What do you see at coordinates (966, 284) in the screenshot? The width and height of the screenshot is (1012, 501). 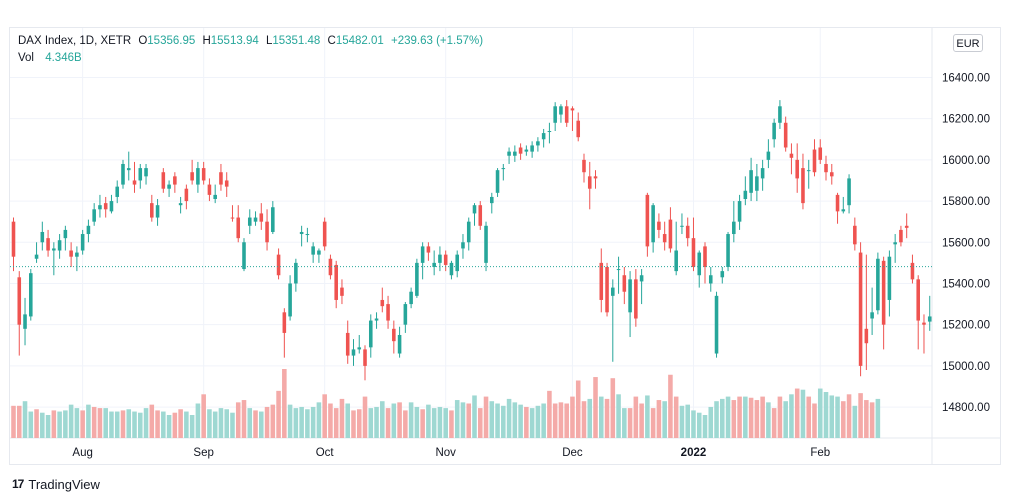 I see `price-tick-label: 15400.00` at bounding box center [966, 284].